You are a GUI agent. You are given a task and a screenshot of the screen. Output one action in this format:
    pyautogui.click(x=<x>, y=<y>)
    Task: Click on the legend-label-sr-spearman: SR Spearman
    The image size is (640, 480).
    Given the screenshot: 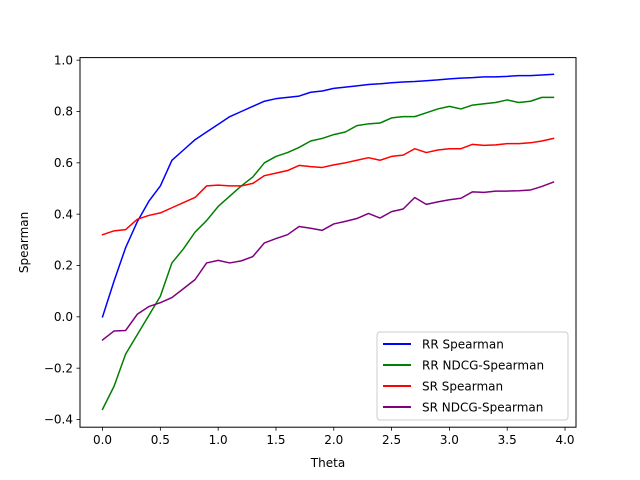 What is the action you would take?
    pyautogui.click(x=462, y=387)
    